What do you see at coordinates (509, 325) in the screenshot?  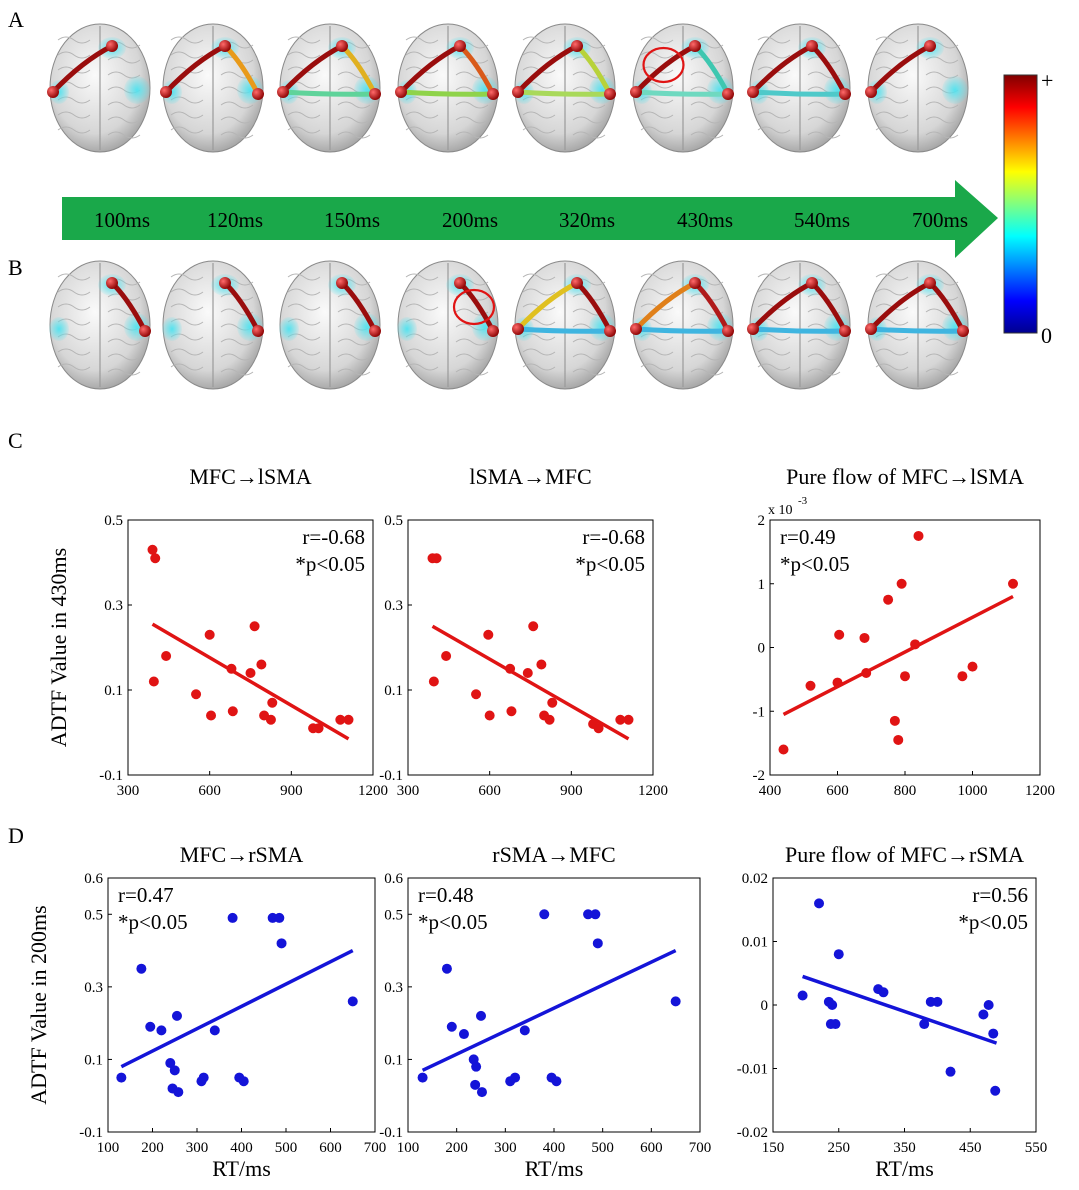 I see `brain-row-b` at bounding box center [509, 325].